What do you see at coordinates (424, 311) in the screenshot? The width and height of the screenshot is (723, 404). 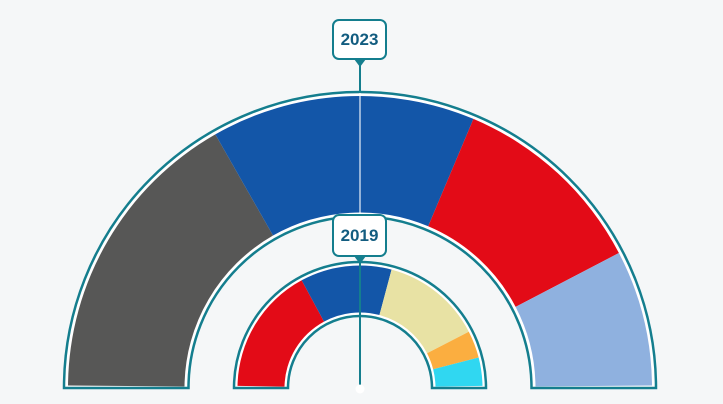 I see `ring-2019-segment-beige` at bounding box center [424, 311].